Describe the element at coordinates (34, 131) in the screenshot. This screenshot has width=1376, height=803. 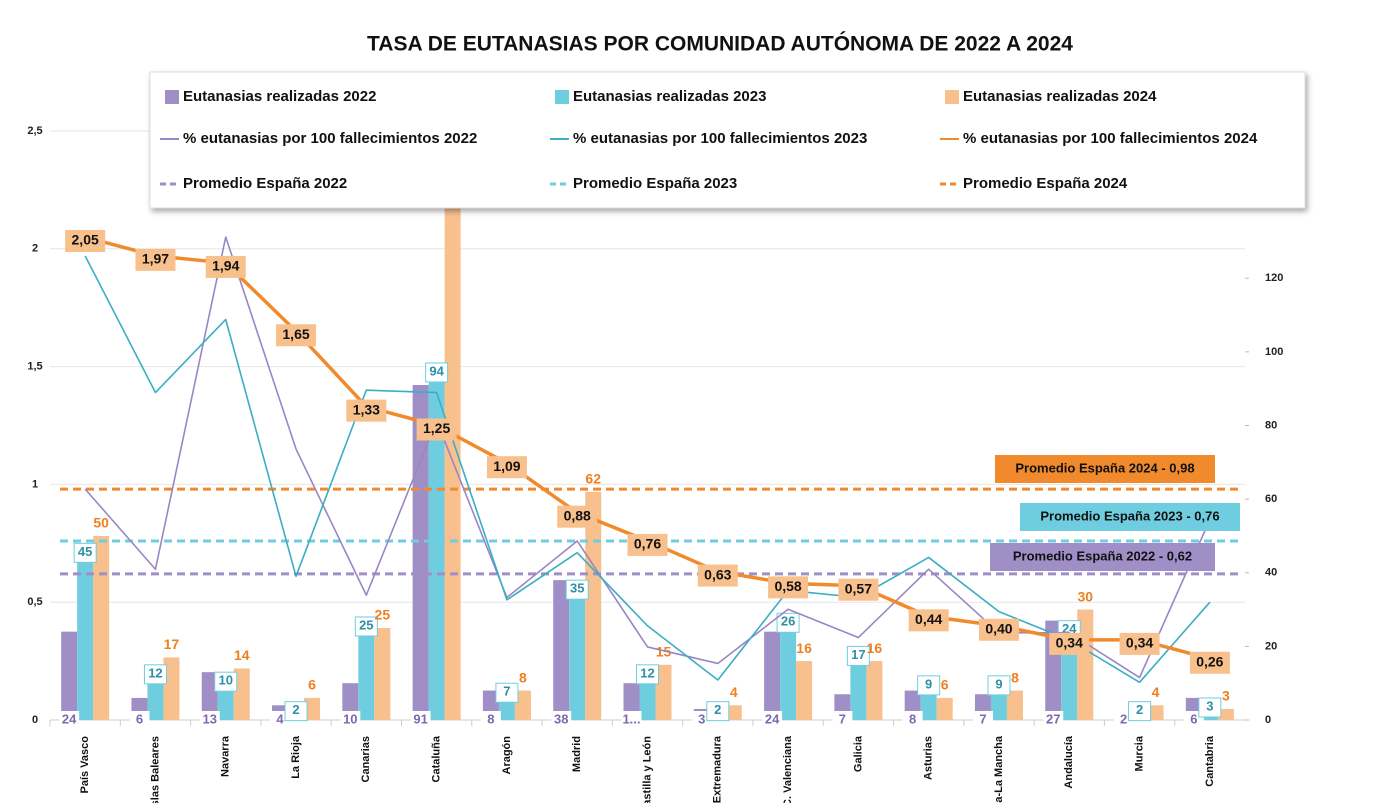
I see `y-tick-label: 2,5` at that location.